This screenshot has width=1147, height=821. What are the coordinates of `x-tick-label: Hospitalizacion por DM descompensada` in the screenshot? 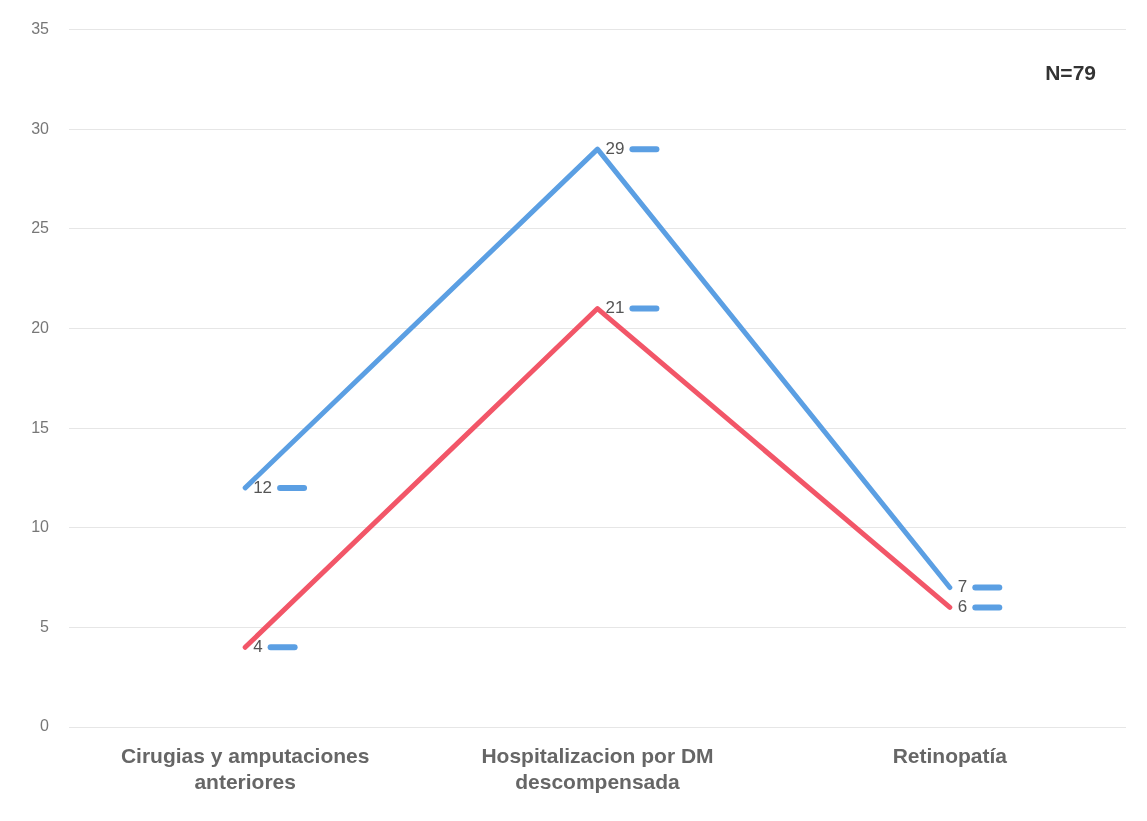 It's located at (597, 768).